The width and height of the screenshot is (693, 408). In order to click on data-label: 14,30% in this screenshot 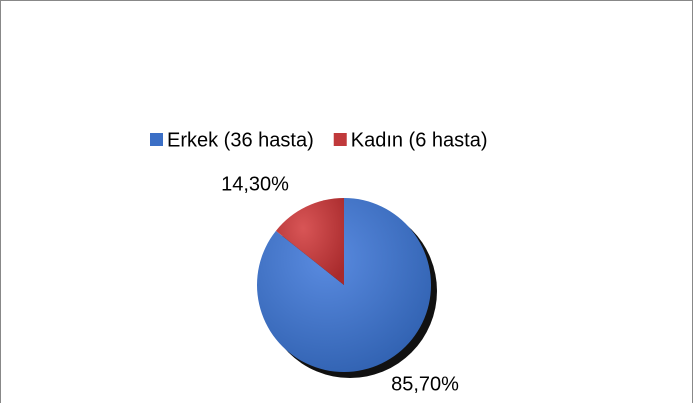, I will do `click(255, 184)`.